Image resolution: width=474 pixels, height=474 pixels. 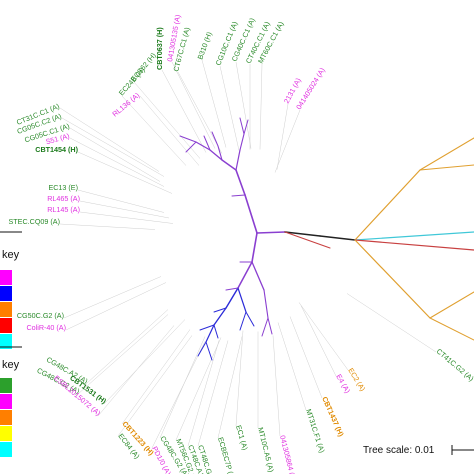 What do you see at coordinates (63, 198) in the screenshot?
I see `tip-label: RL465 (A)` at bounding box center [63, 198].